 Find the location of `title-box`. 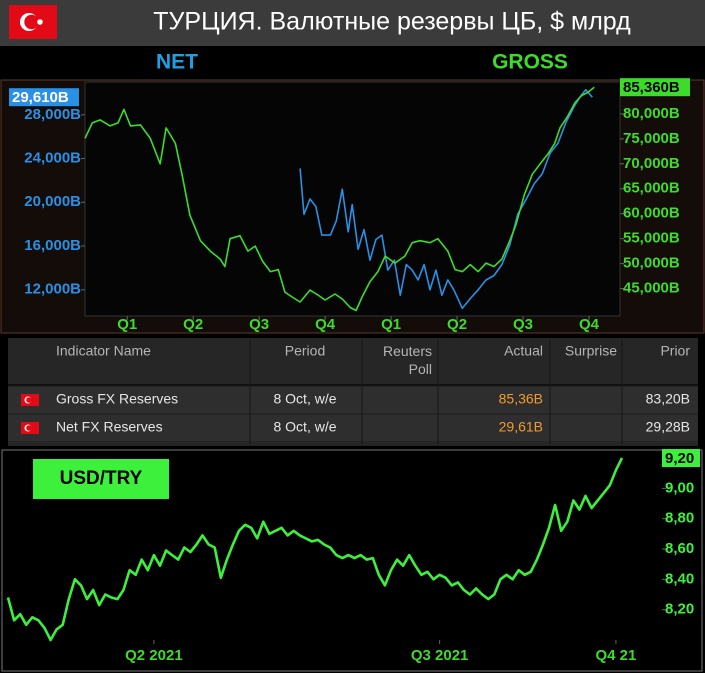

title-box is located at coordinates (101, 479).